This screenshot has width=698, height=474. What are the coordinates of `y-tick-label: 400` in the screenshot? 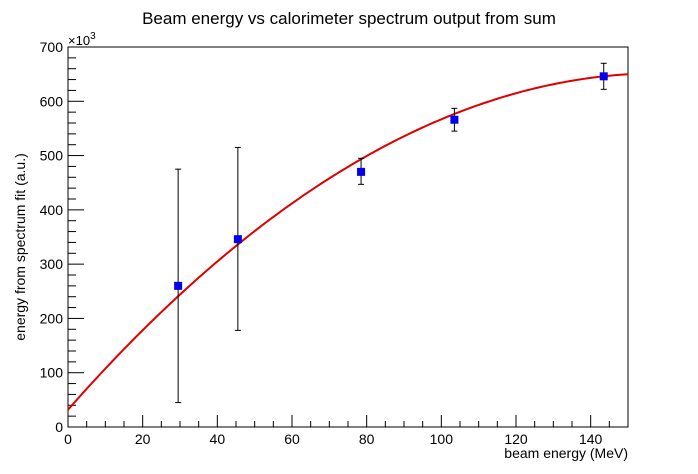 It's located at (52, 210).